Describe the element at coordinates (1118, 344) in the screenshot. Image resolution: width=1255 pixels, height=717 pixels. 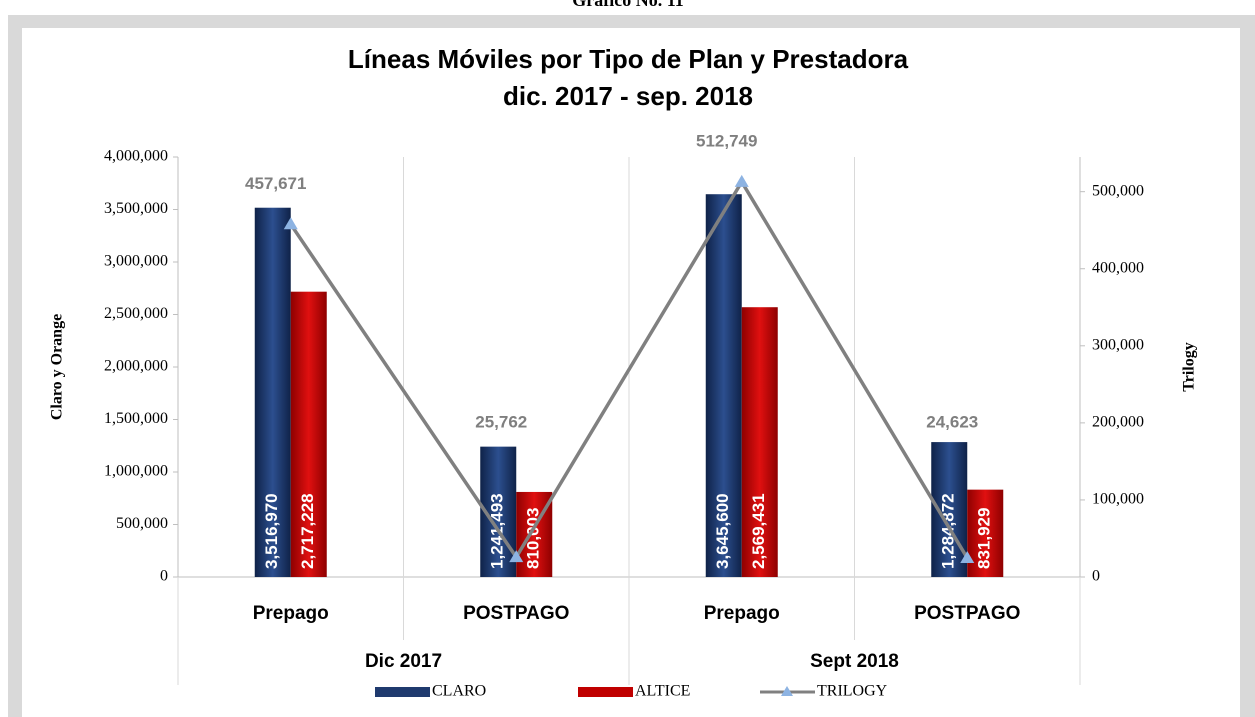
I see `y2-tick-label: 300,000` at that location.